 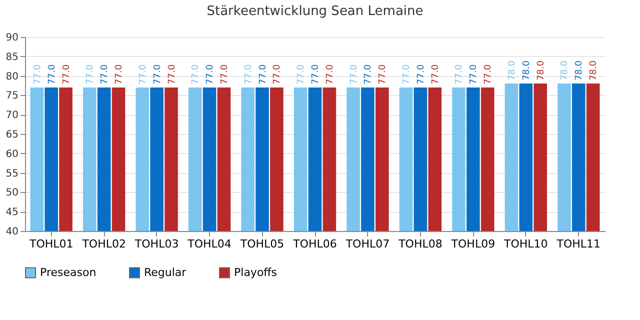 I want to click on y-tick-label: 55, so click(x=12, y=174).